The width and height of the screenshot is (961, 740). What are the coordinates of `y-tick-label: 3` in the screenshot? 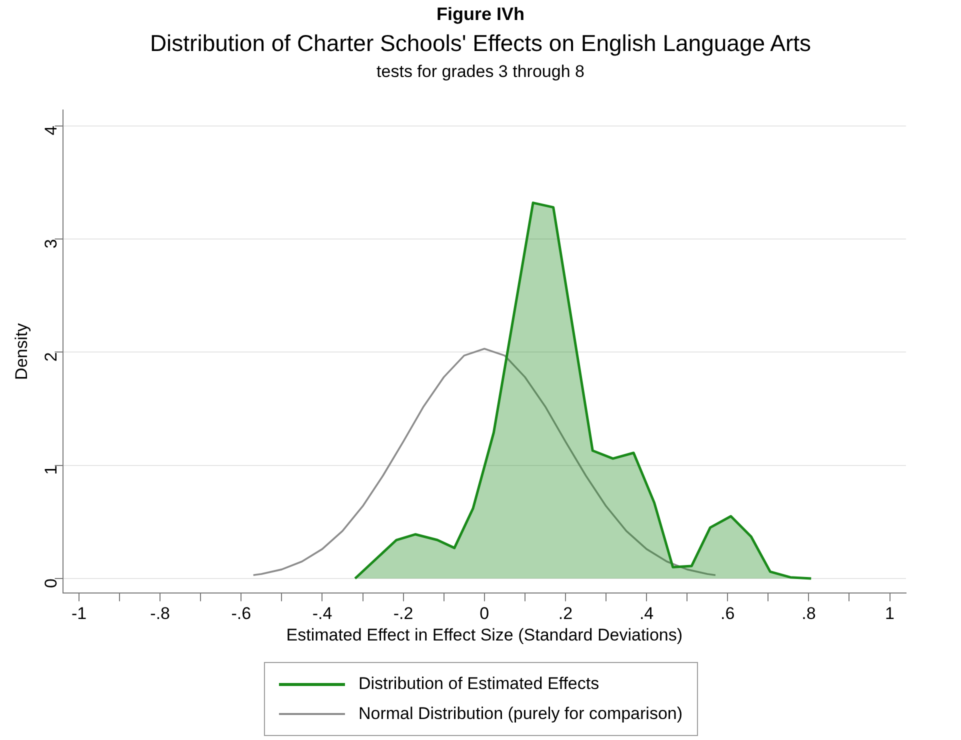 It's located at (50, 243).